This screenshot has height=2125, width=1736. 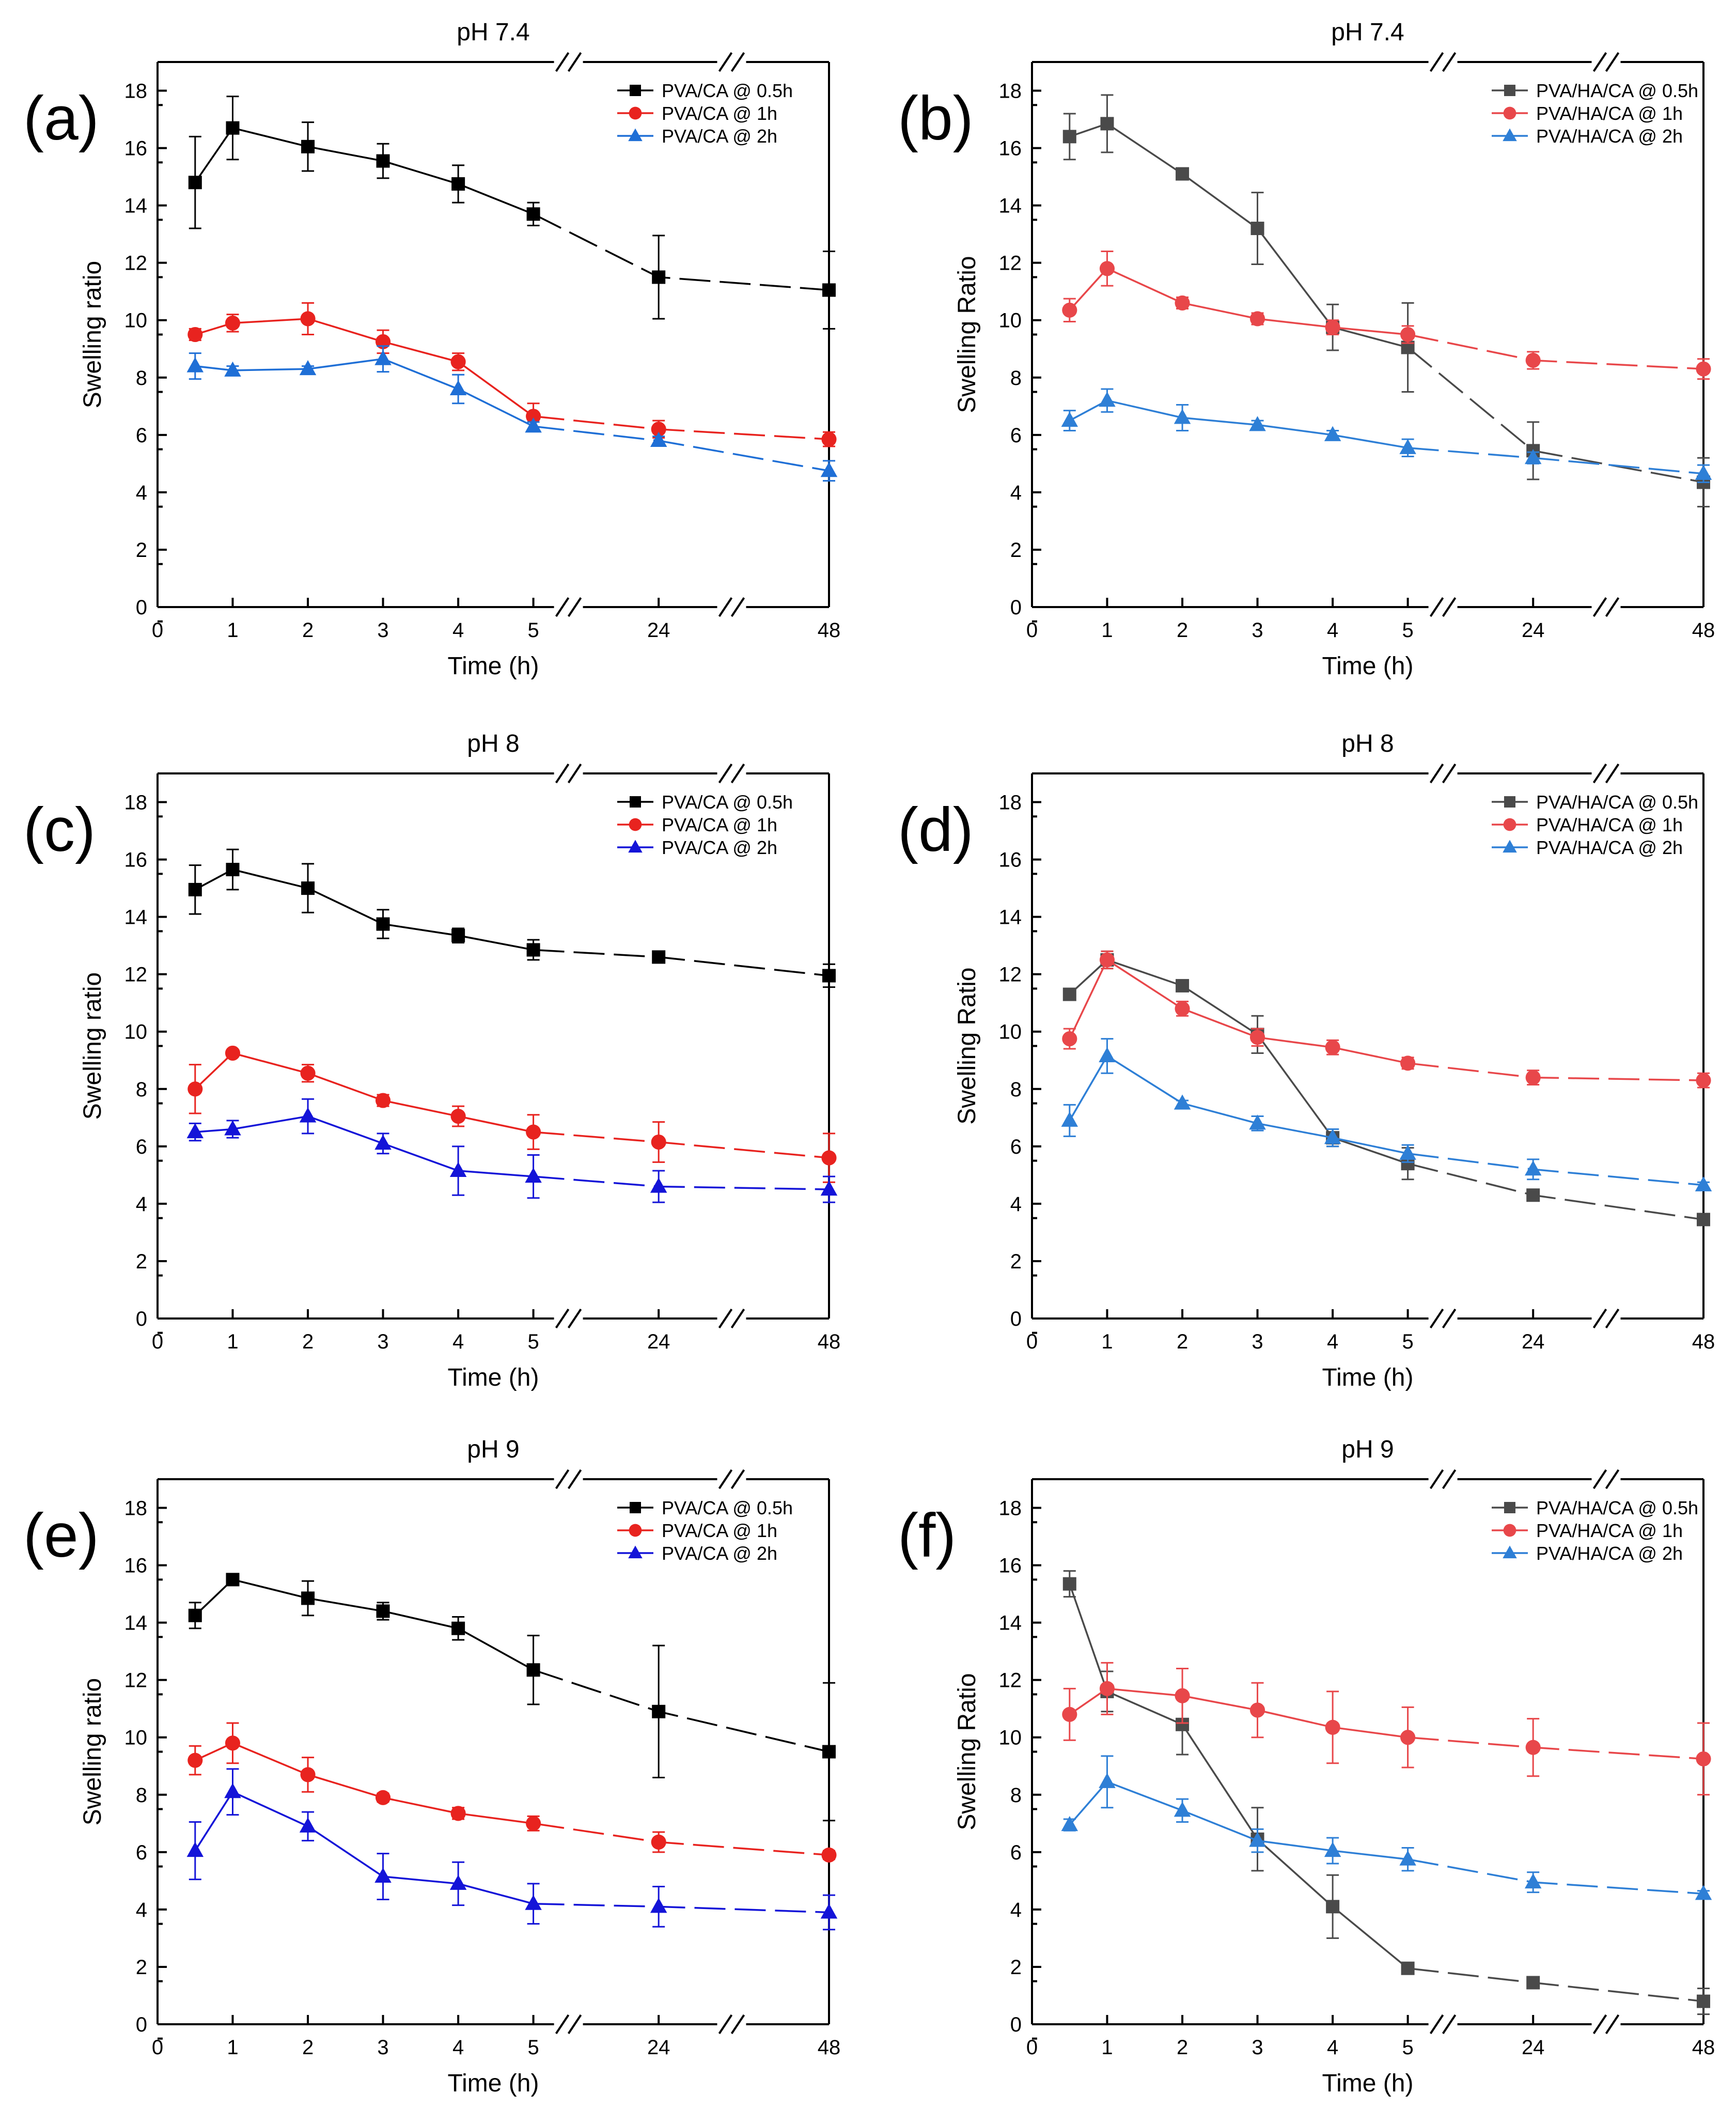 I want to click on panel-d-y-tick-label: 2, so click(x=1016, y=1261).